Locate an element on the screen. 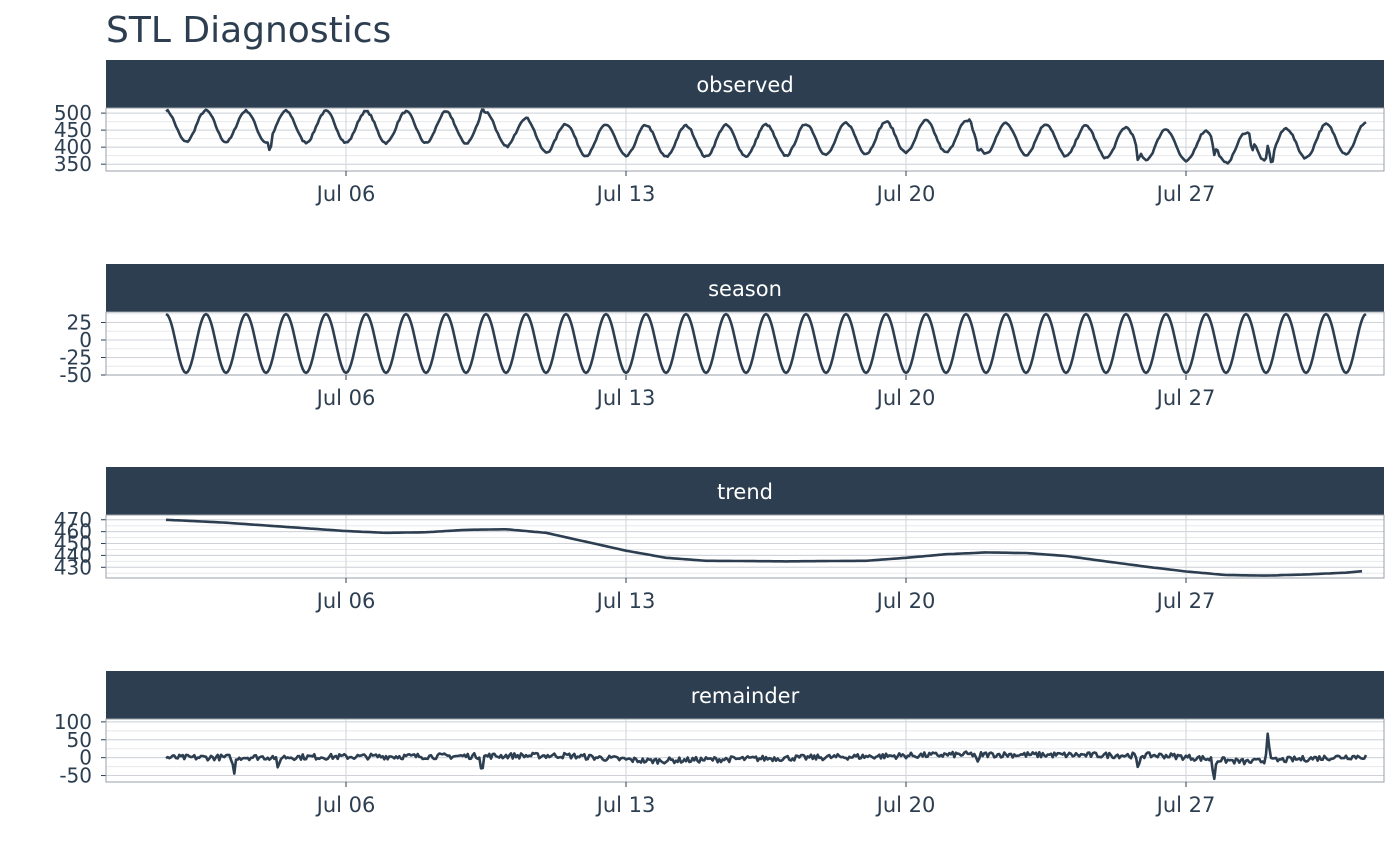 Image resolution: width=1400 pixels, height=866 pixels. strip-label-trend: trend is located at coordinates (745, 492).